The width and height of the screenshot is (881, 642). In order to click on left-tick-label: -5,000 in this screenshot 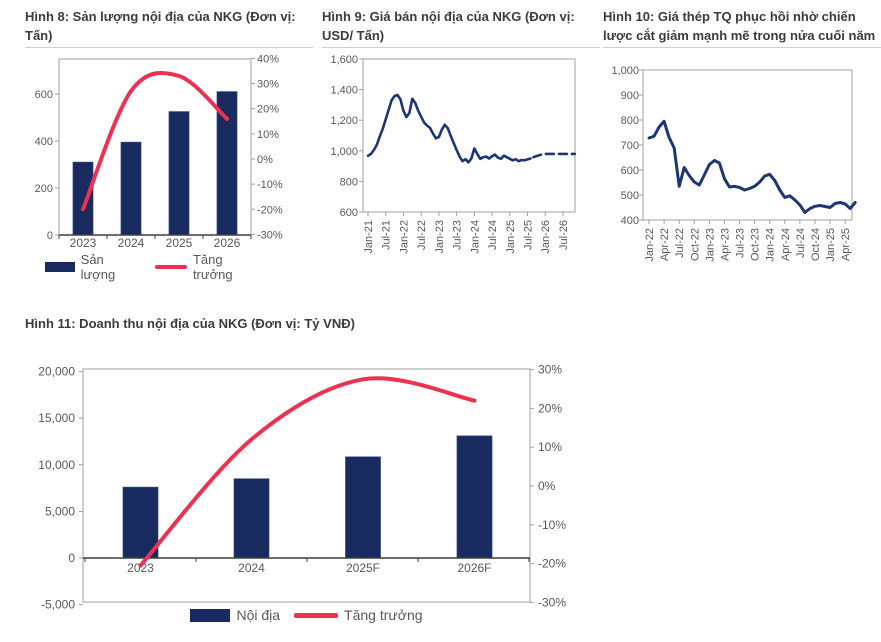, I will do `click(58, 604)`.